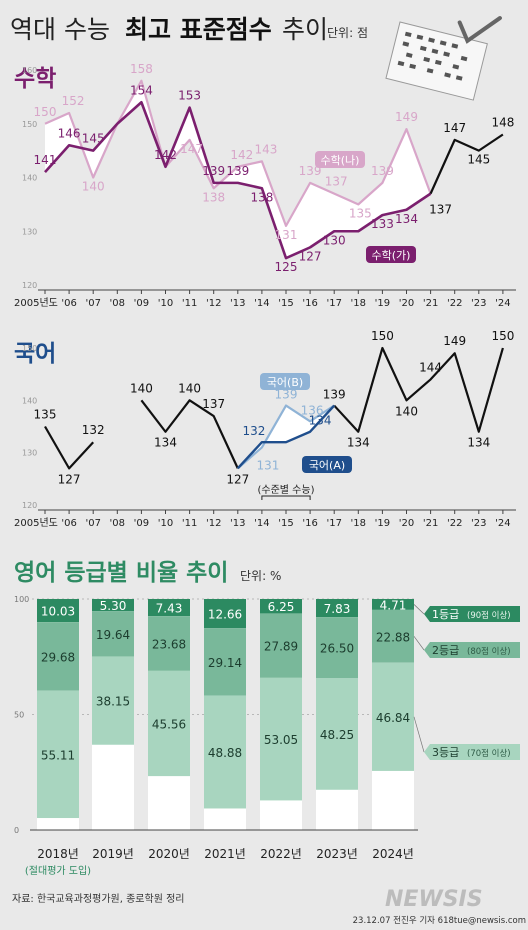 This screenshot has height=930, width=528. I want to click on x-tick-label: 2005년도, so click(36, 303).